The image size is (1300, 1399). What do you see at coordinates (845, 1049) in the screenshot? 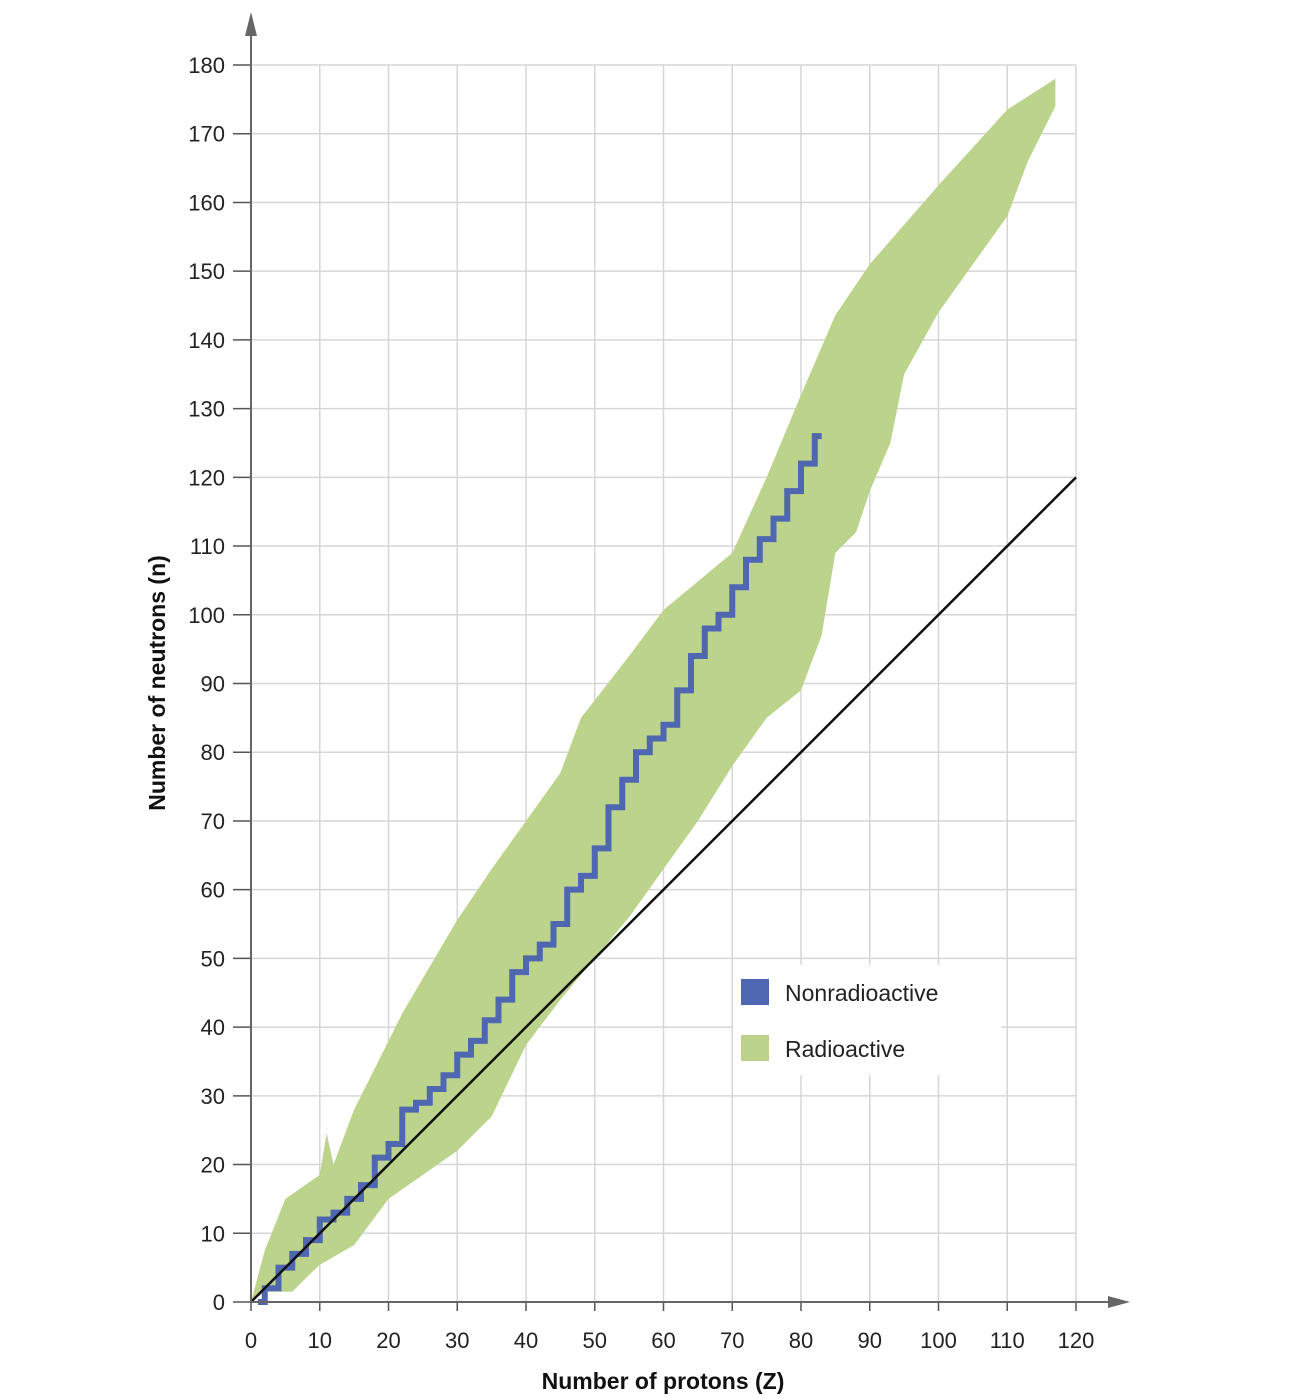
I see `legend-label-radioactive: Radioactive` at bounding box center [845, 1049].